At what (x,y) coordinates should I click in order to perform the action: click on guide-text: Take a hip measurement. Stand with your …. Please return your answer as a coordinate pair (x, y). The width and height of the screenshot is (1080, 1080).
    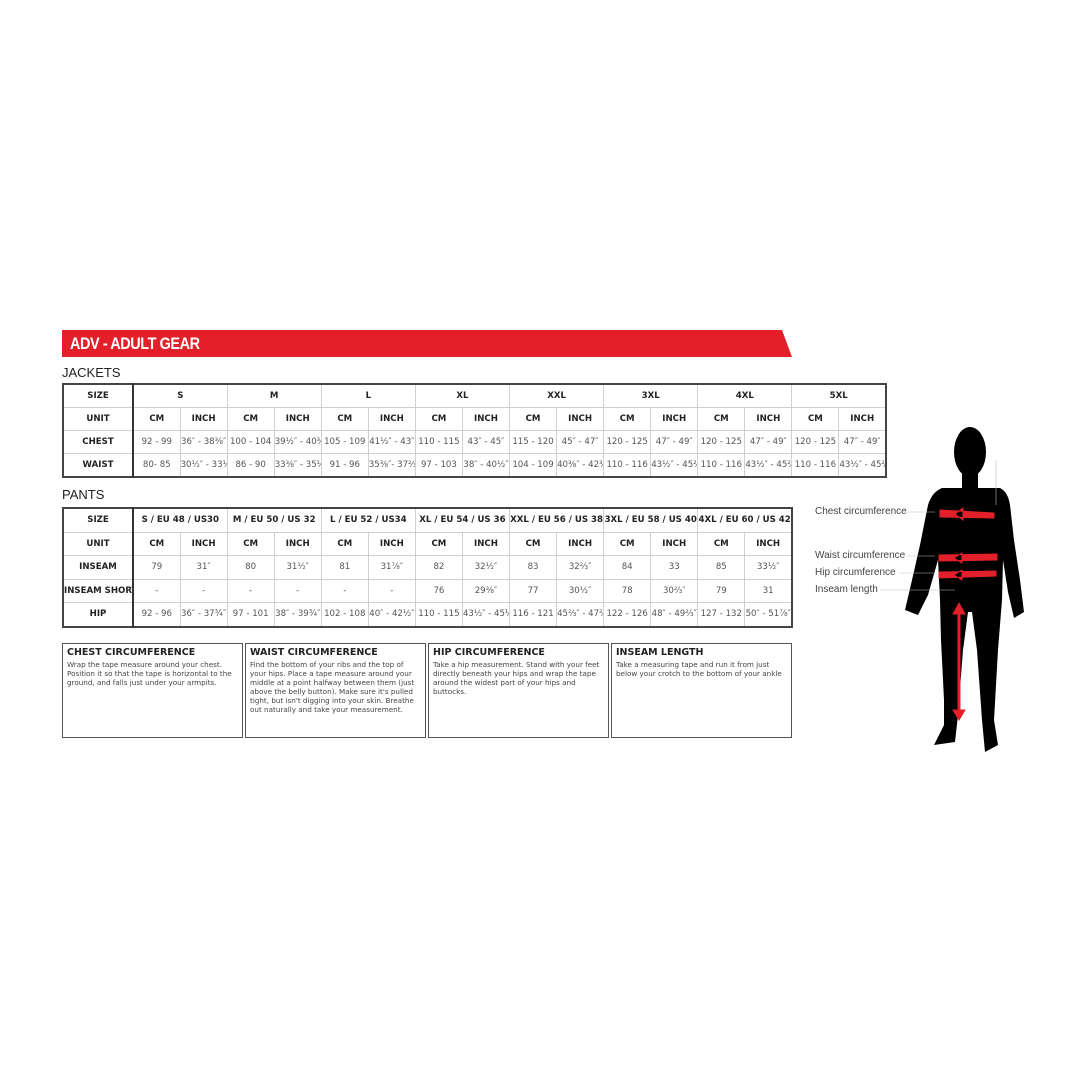
    Looking at the image, I should click on (516, 678).